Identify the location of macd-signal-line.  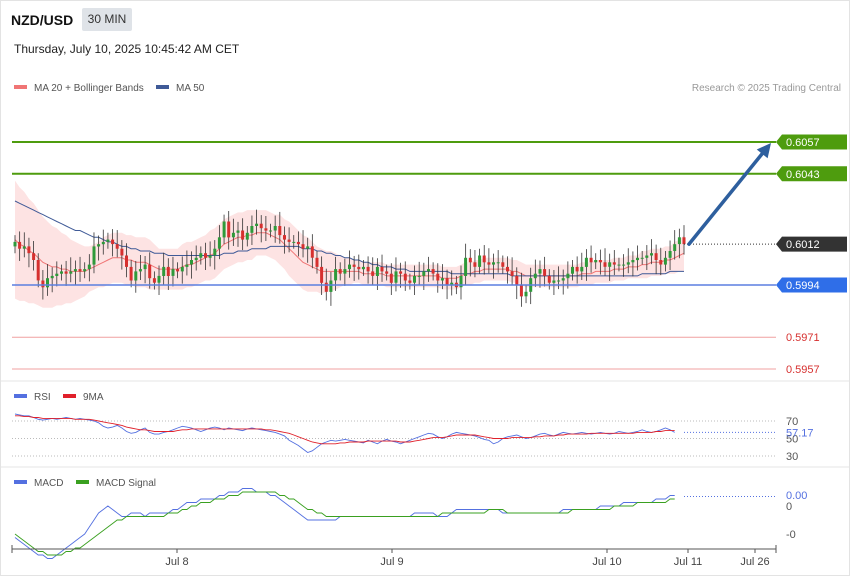
(344, 523).